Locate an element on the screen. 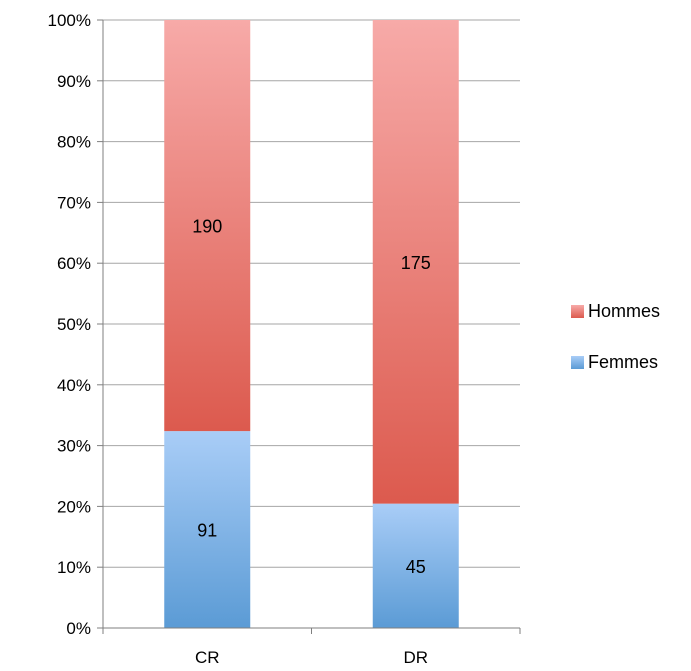 This screenshot has width=691, height=671. bar-segment-femmes-dr is located at coordinates (415, 565).